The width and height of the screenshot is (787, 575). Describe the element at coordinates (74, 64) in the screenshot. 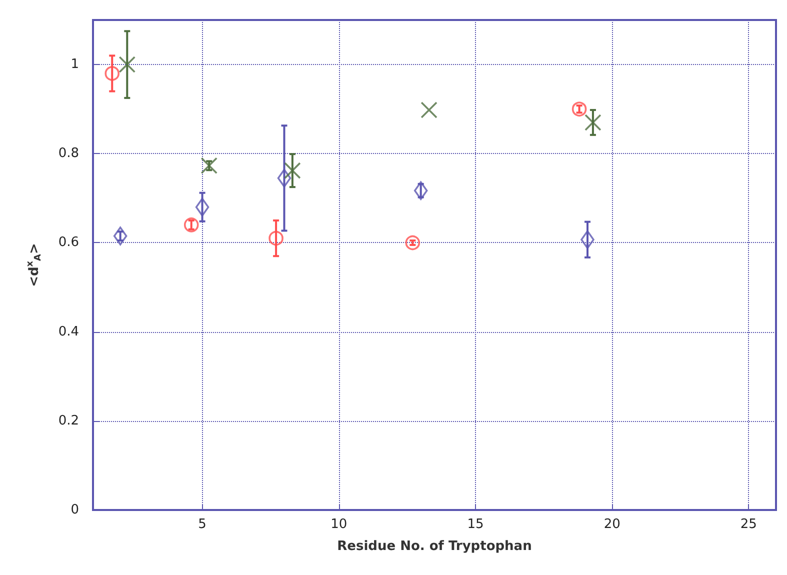

I see `y-tick-label: 1` at that location.